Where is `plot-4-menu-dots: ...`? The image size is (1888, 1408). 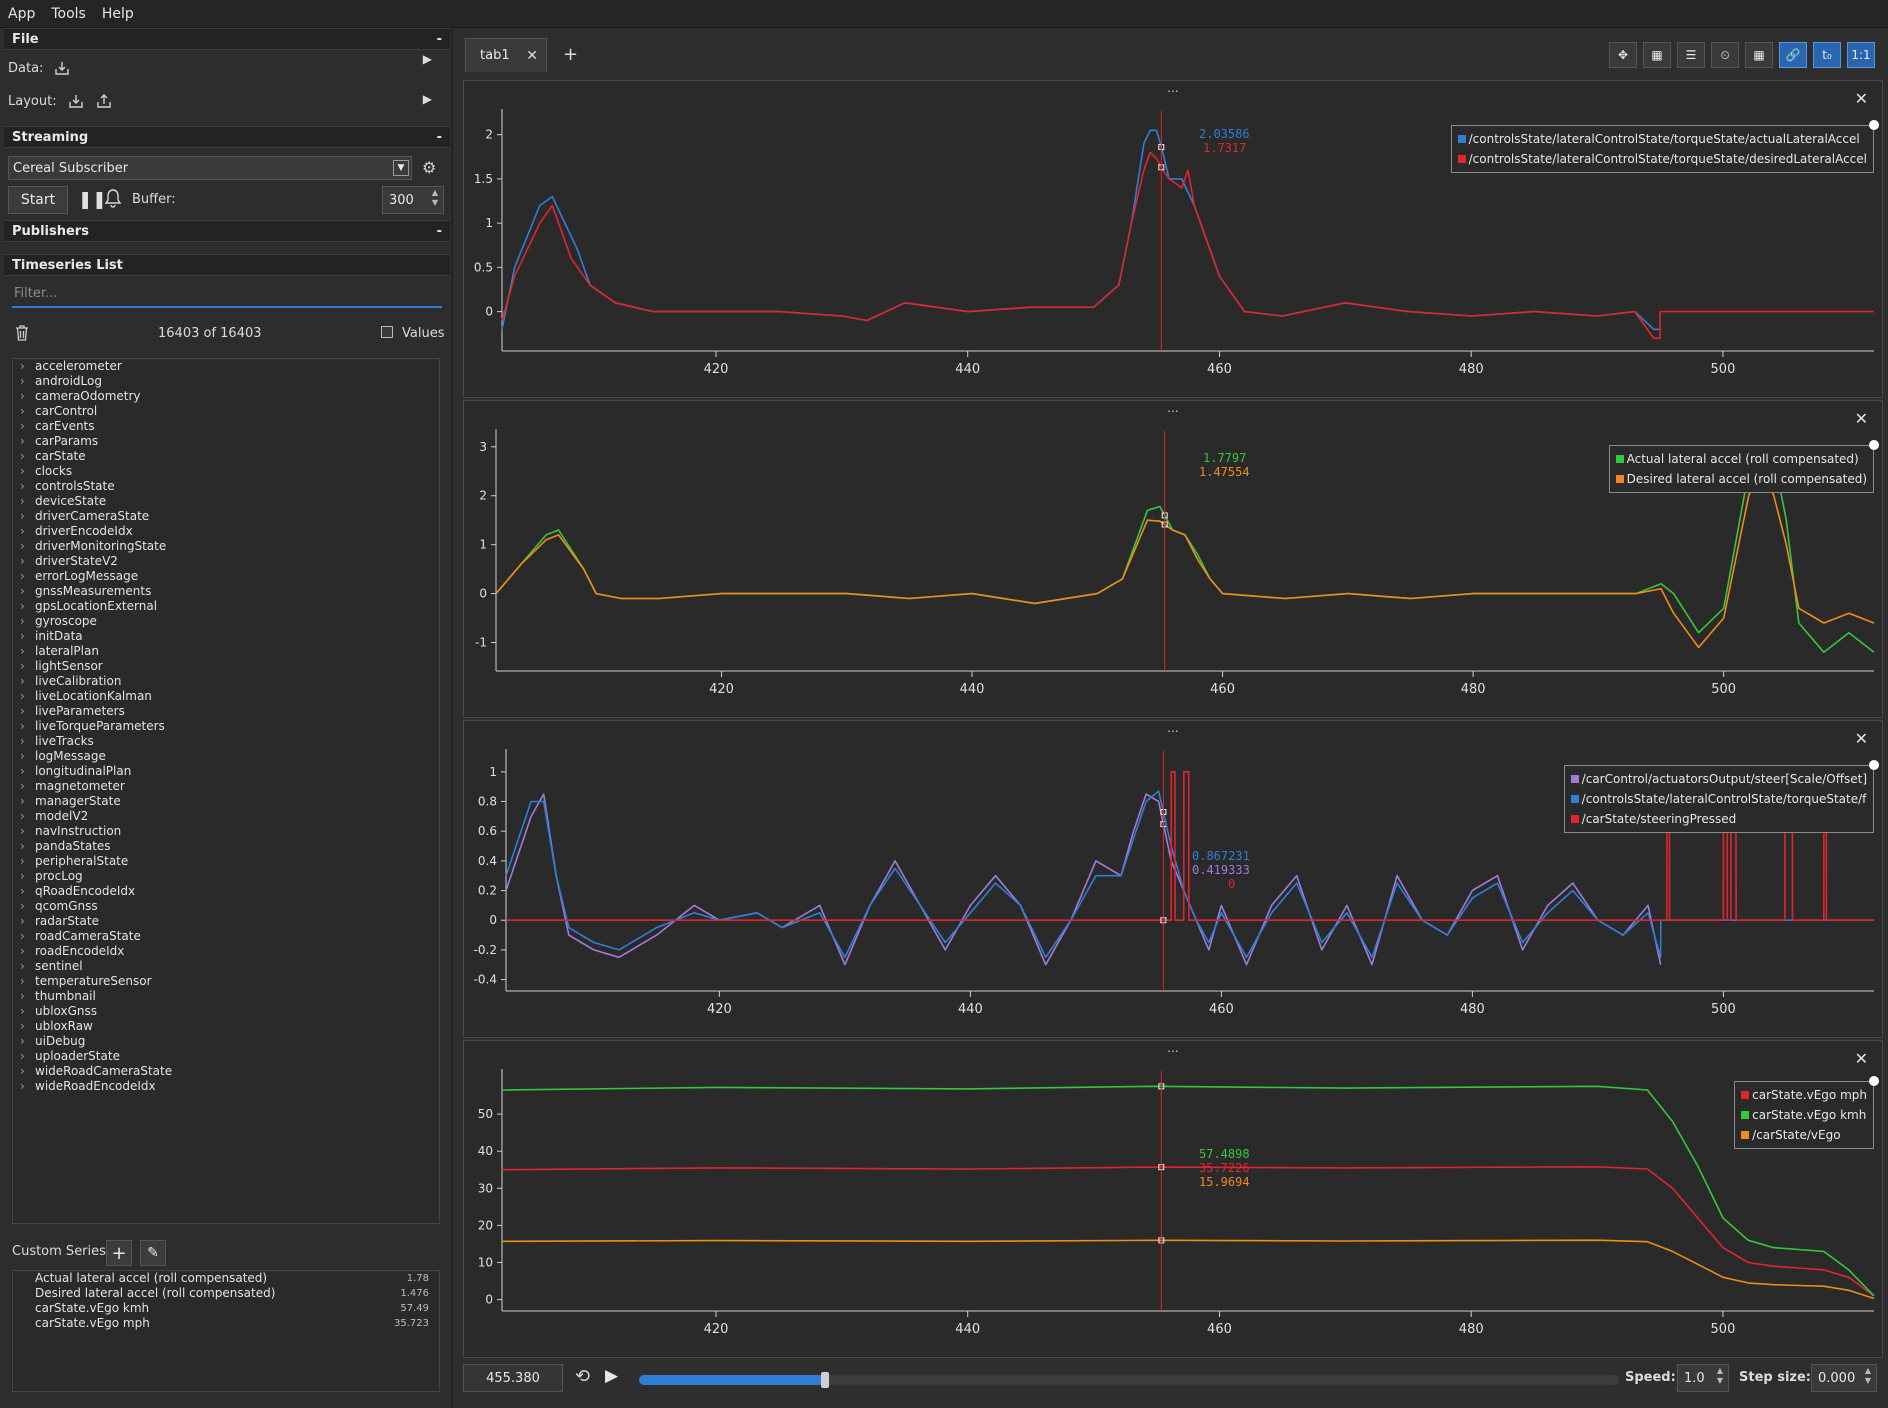 plot-4-menu-dots: ... is located at coordinates (1173, 1048).